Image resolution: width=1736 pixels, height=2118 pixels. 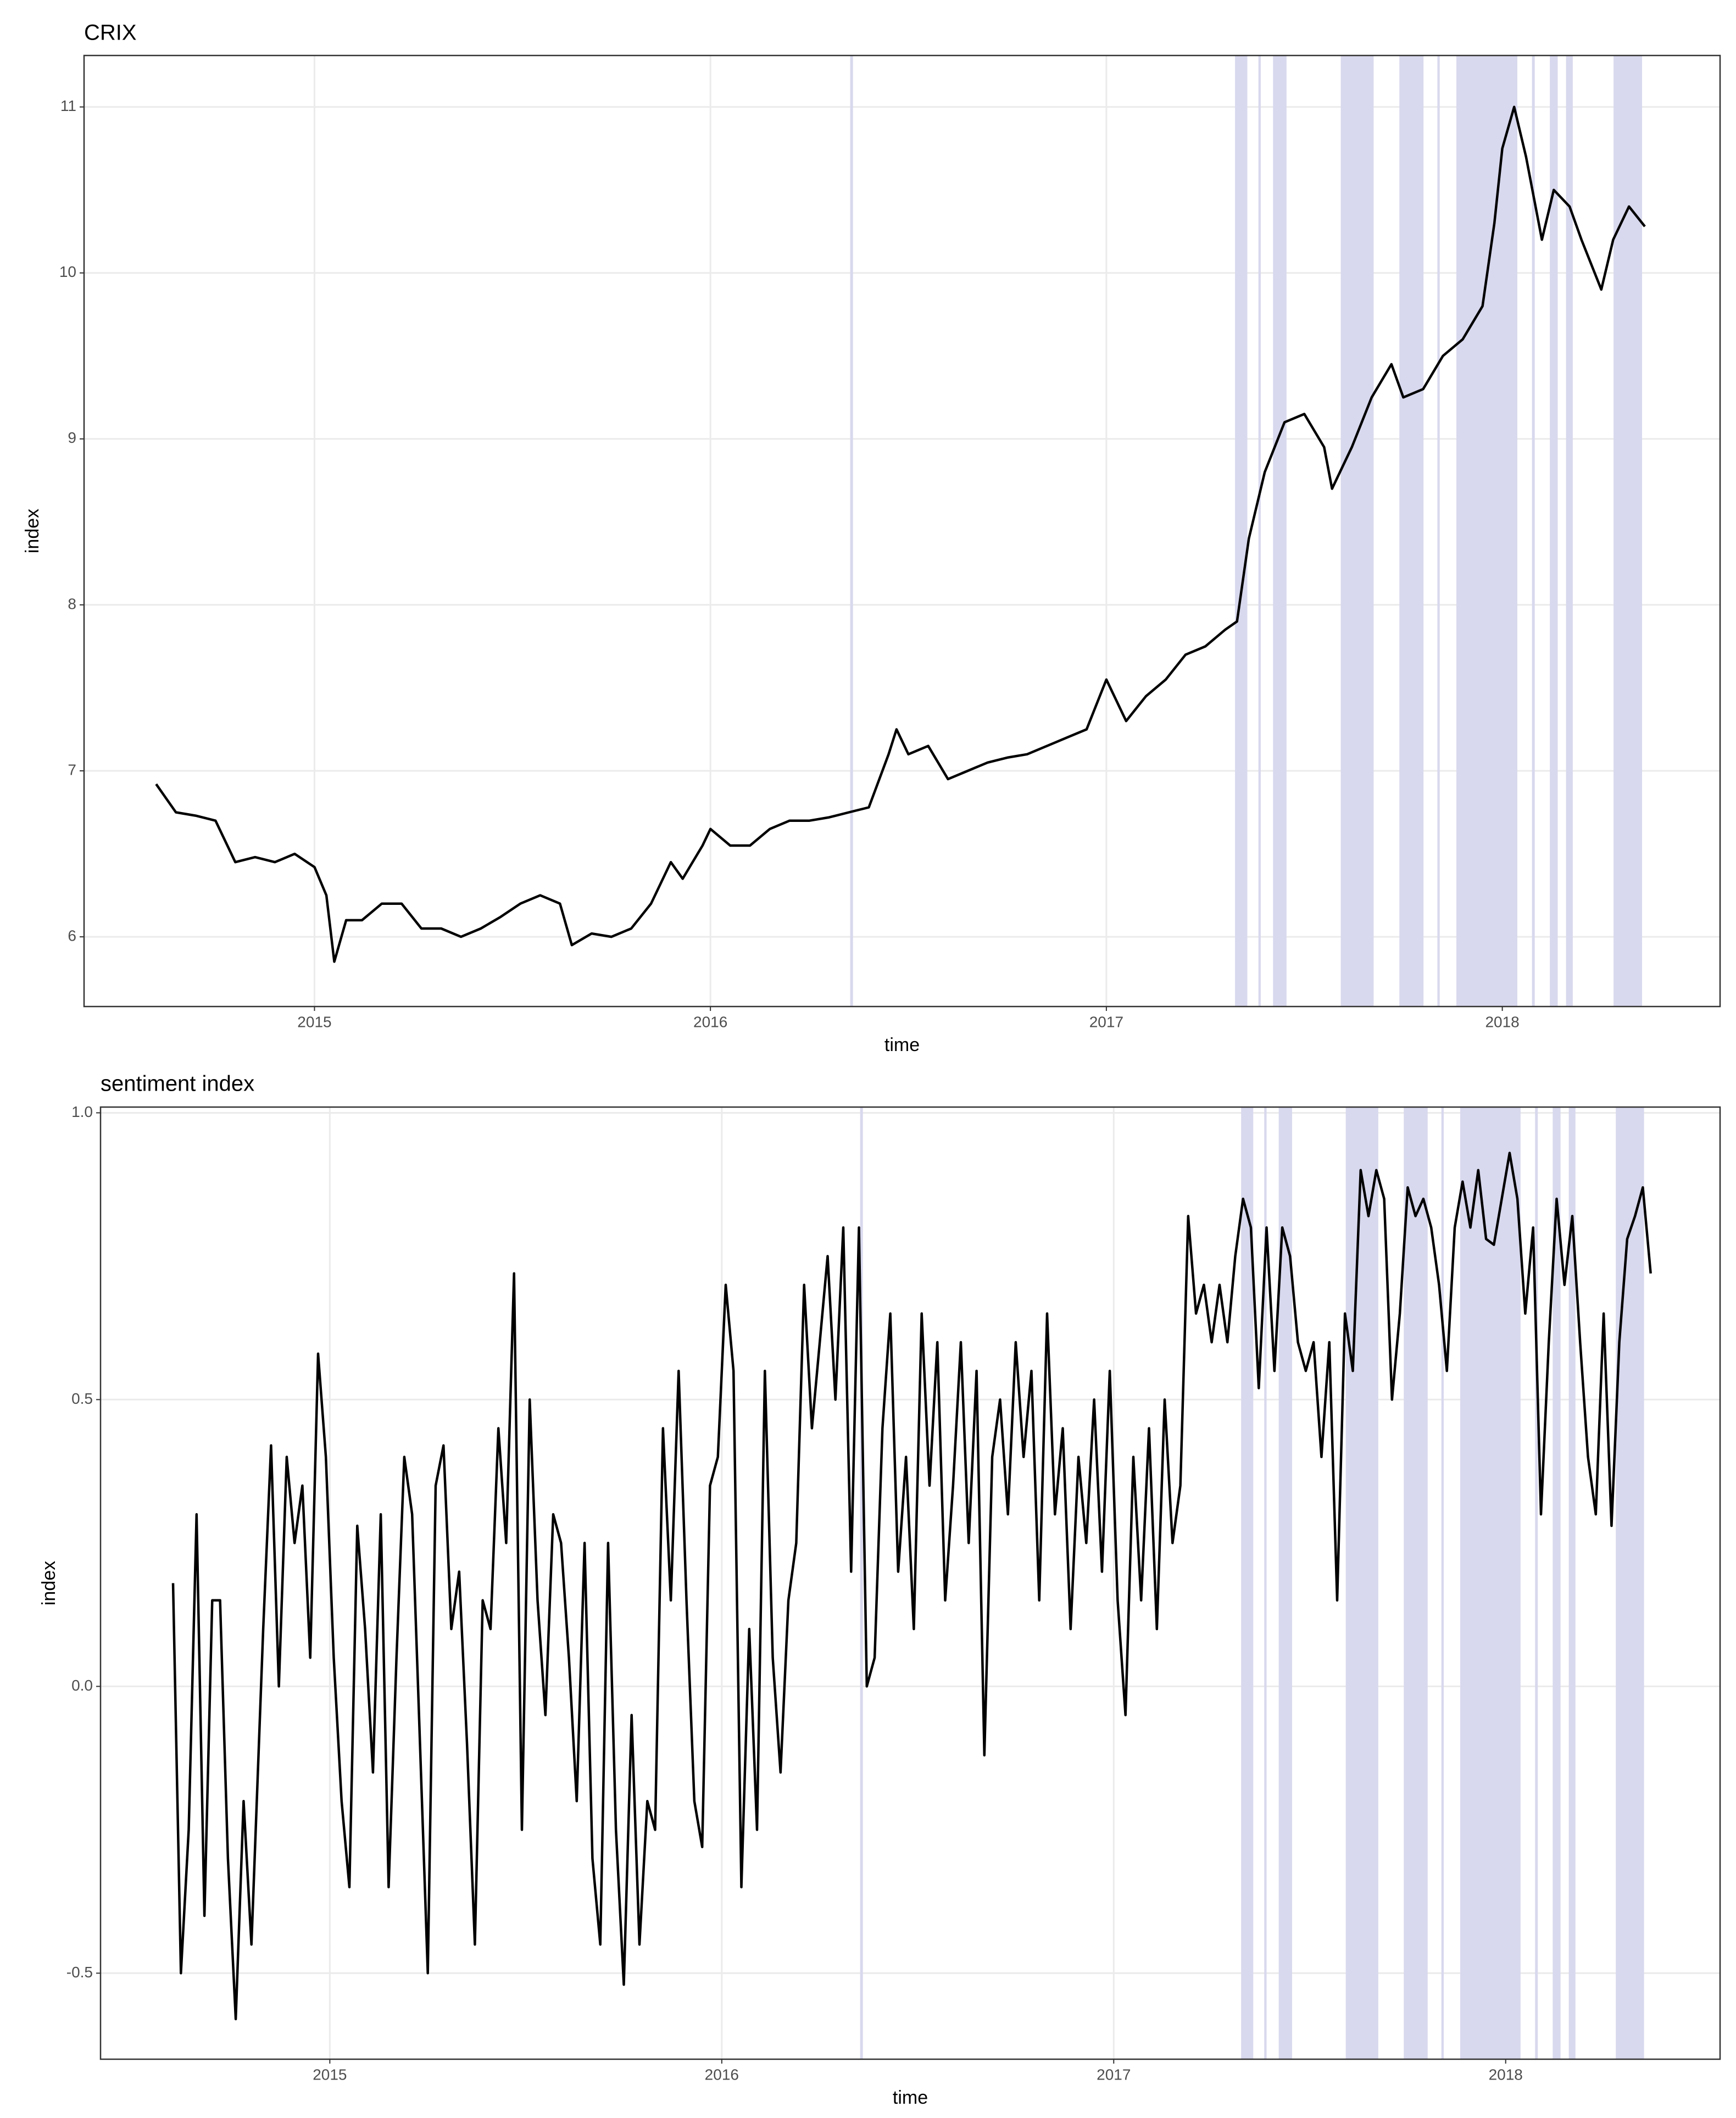 I want to click on y-tick-label: 1.0, so click(x=82, y=1111).